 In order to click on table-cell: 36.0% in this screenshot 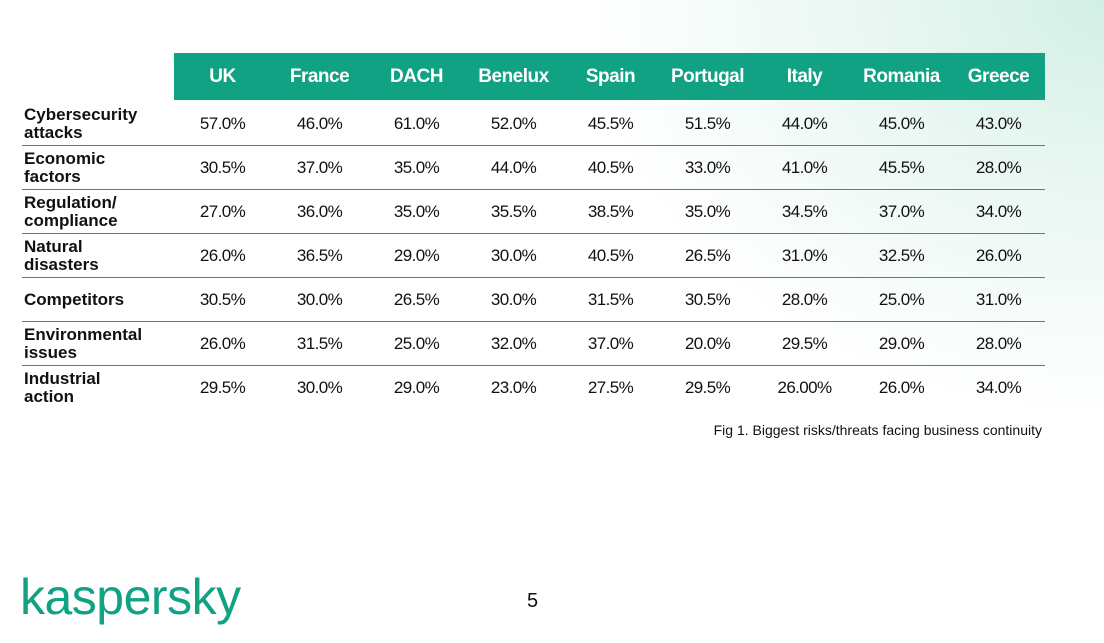, I will do `click(319, 211)`.